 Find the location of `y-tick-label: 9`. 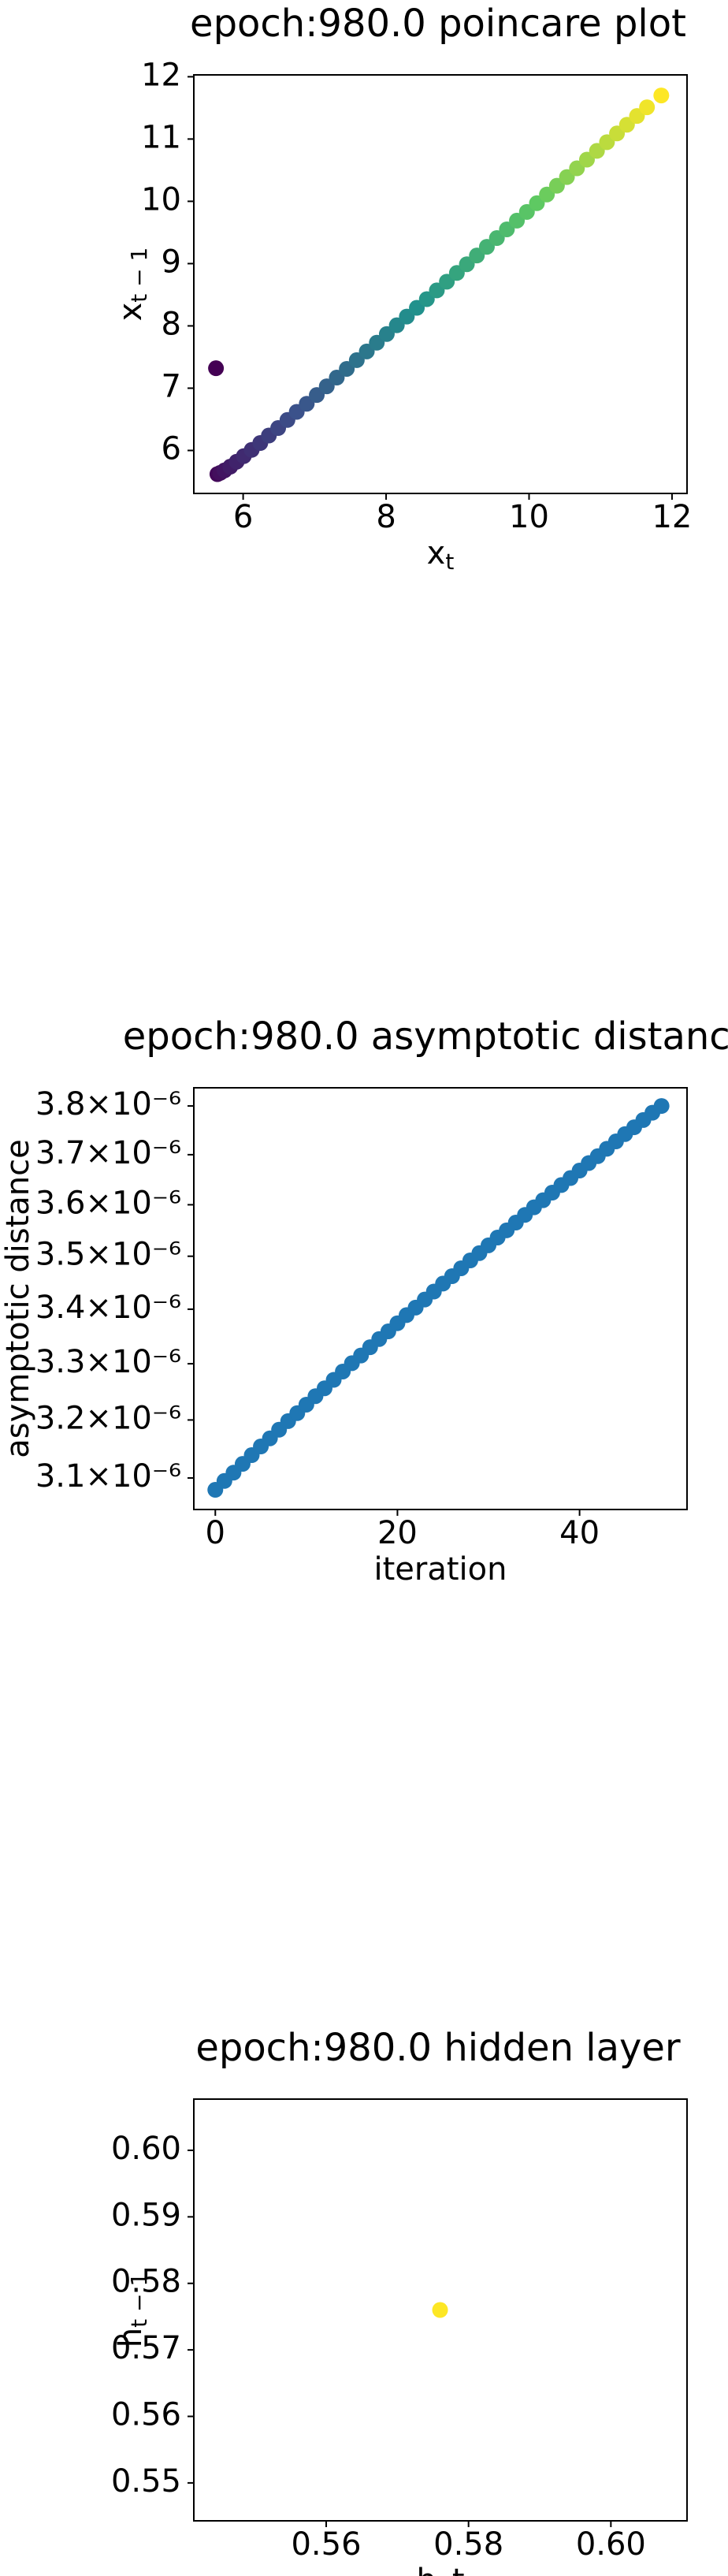

y-tick-label: 9 is located at coordinates (171, 262).